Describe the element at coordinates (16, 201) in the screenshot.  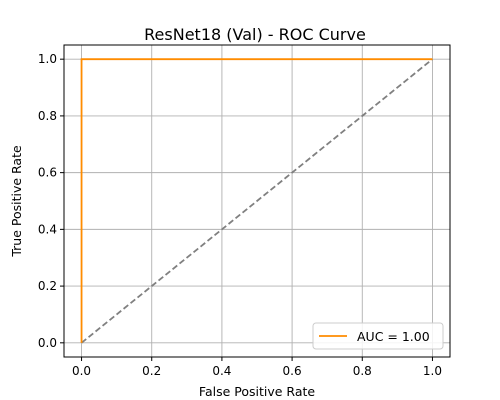
I see `y-axis-label: True Positive Rate` at that location.